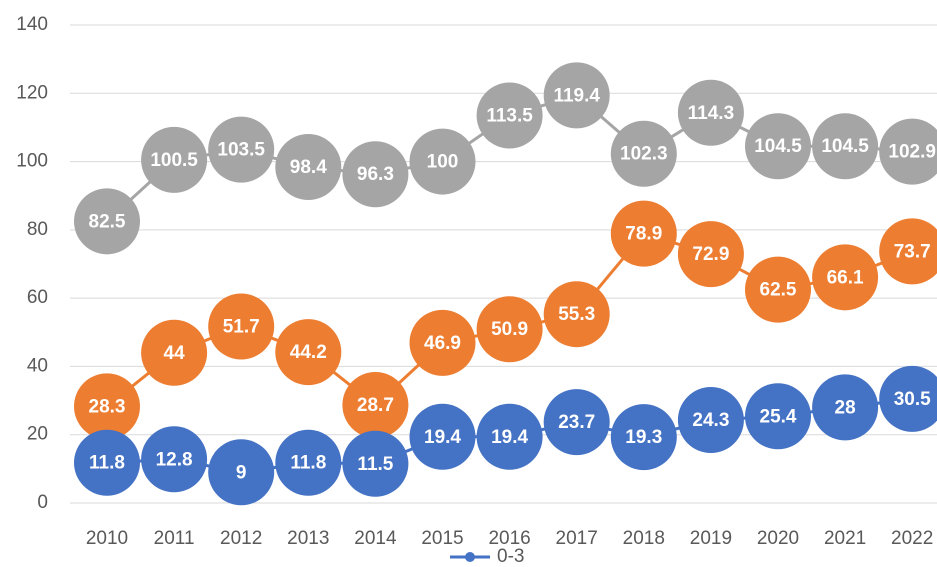  Describe the element at coordinates (32, 24) in the screenshot. I see `y-tick-label: 140` at that location.